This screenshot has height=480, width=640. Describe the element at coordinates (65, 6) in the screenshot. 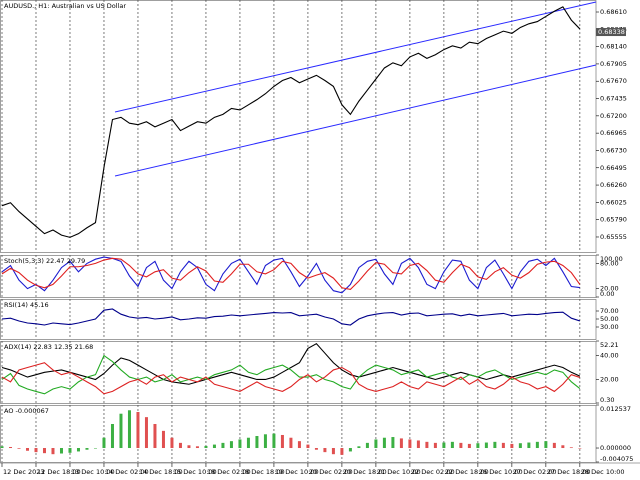

I see `panel-title: AUDUSD., H1: Australian vs US Dollar` at that location.